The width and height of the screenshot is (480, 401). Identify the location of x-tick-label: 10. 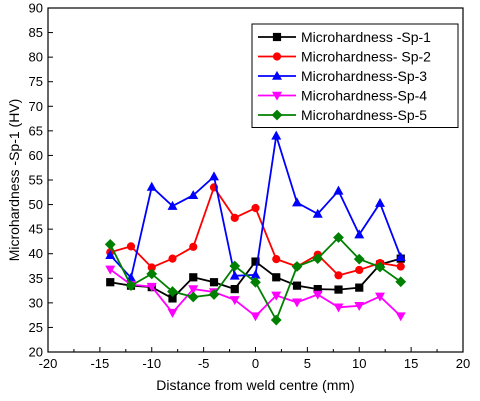
(359, 363).